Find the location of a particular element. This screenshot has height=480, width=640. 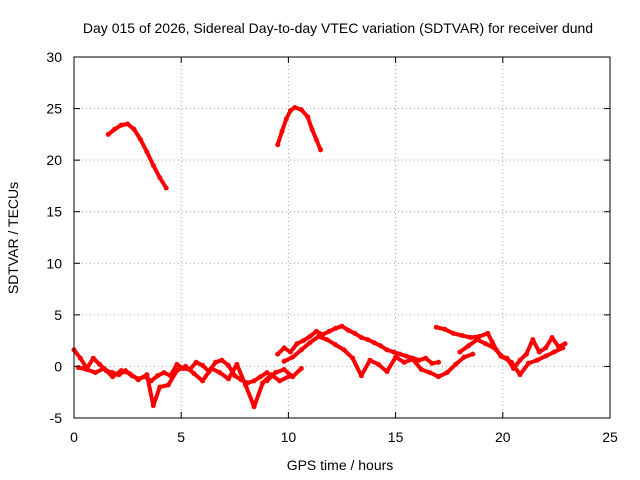

x-tick-label: 15 is located at coordinates (396, 437).